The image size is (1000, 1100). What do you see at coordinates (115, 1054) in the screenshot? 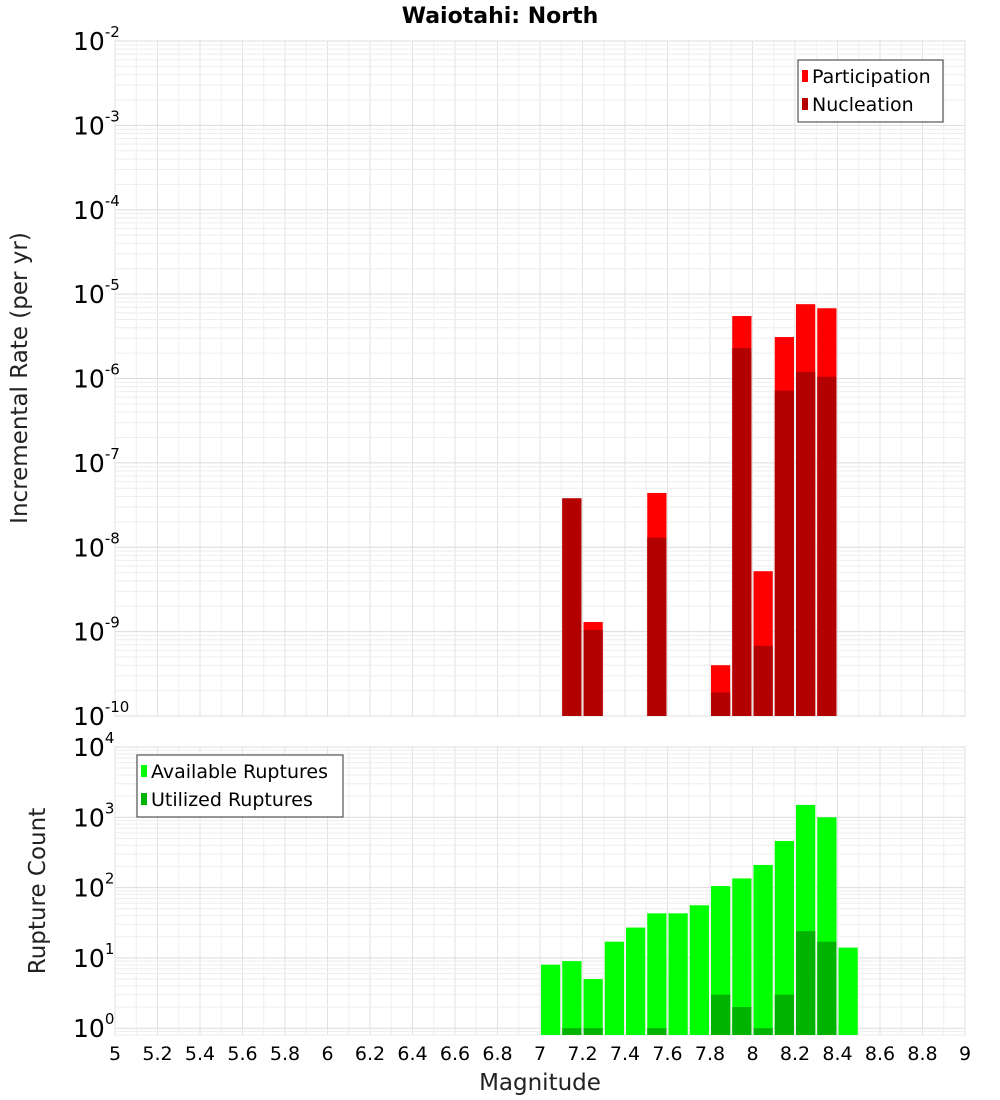
I see `x-tick-label: 5` at bounding box center [115, 1054].